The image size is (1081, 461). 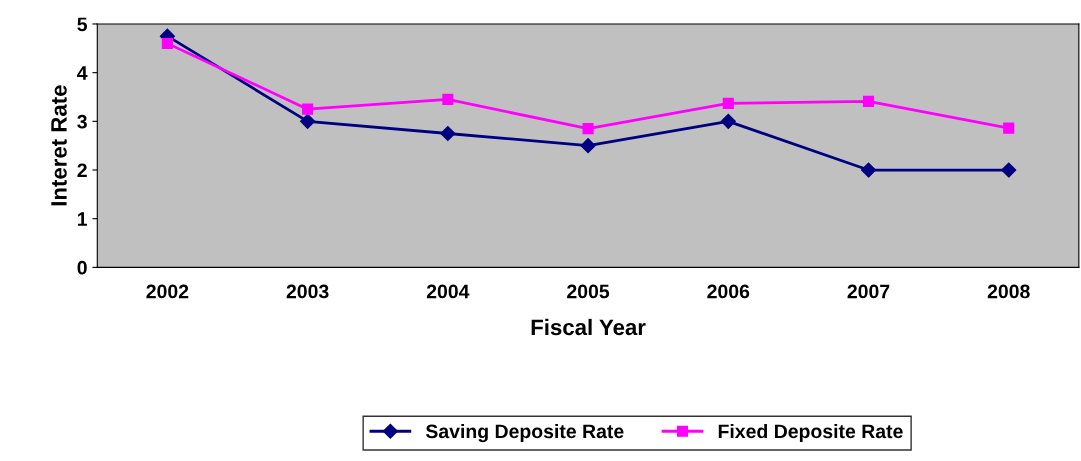 I want to click on y-tick-label: 5, so click(x=82, y=24).